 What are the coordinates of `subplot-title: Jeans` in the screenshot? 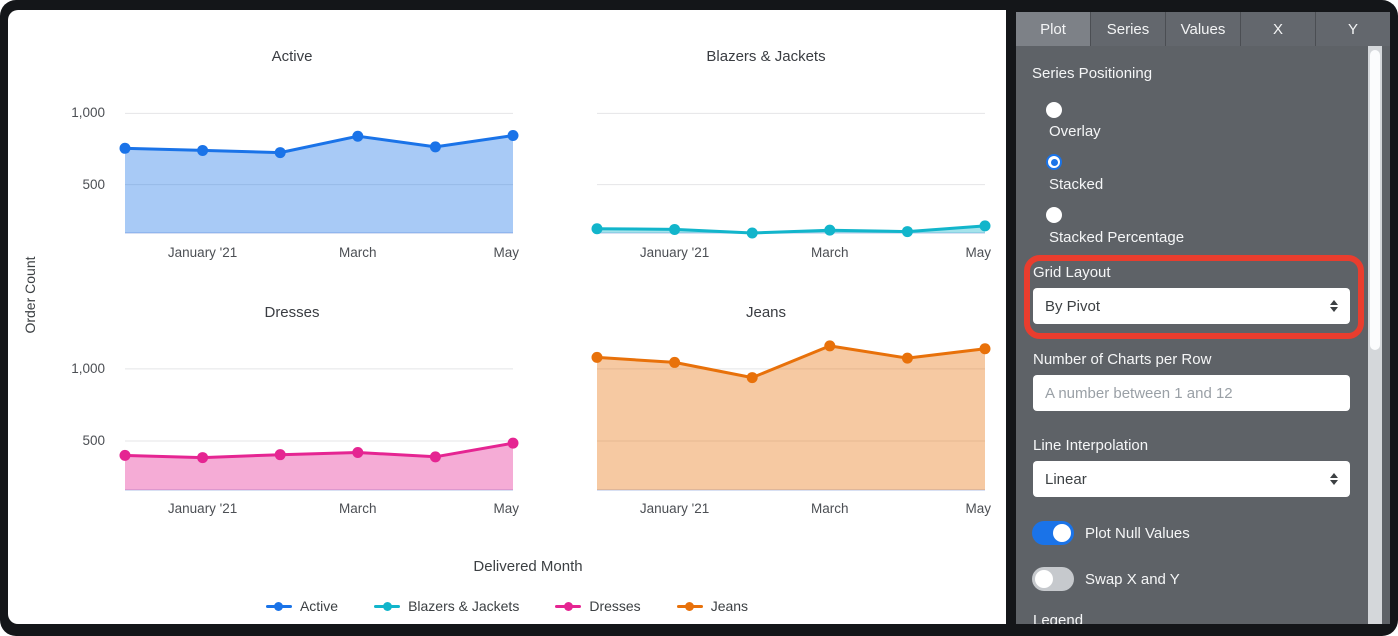 It's located at (766, 312).